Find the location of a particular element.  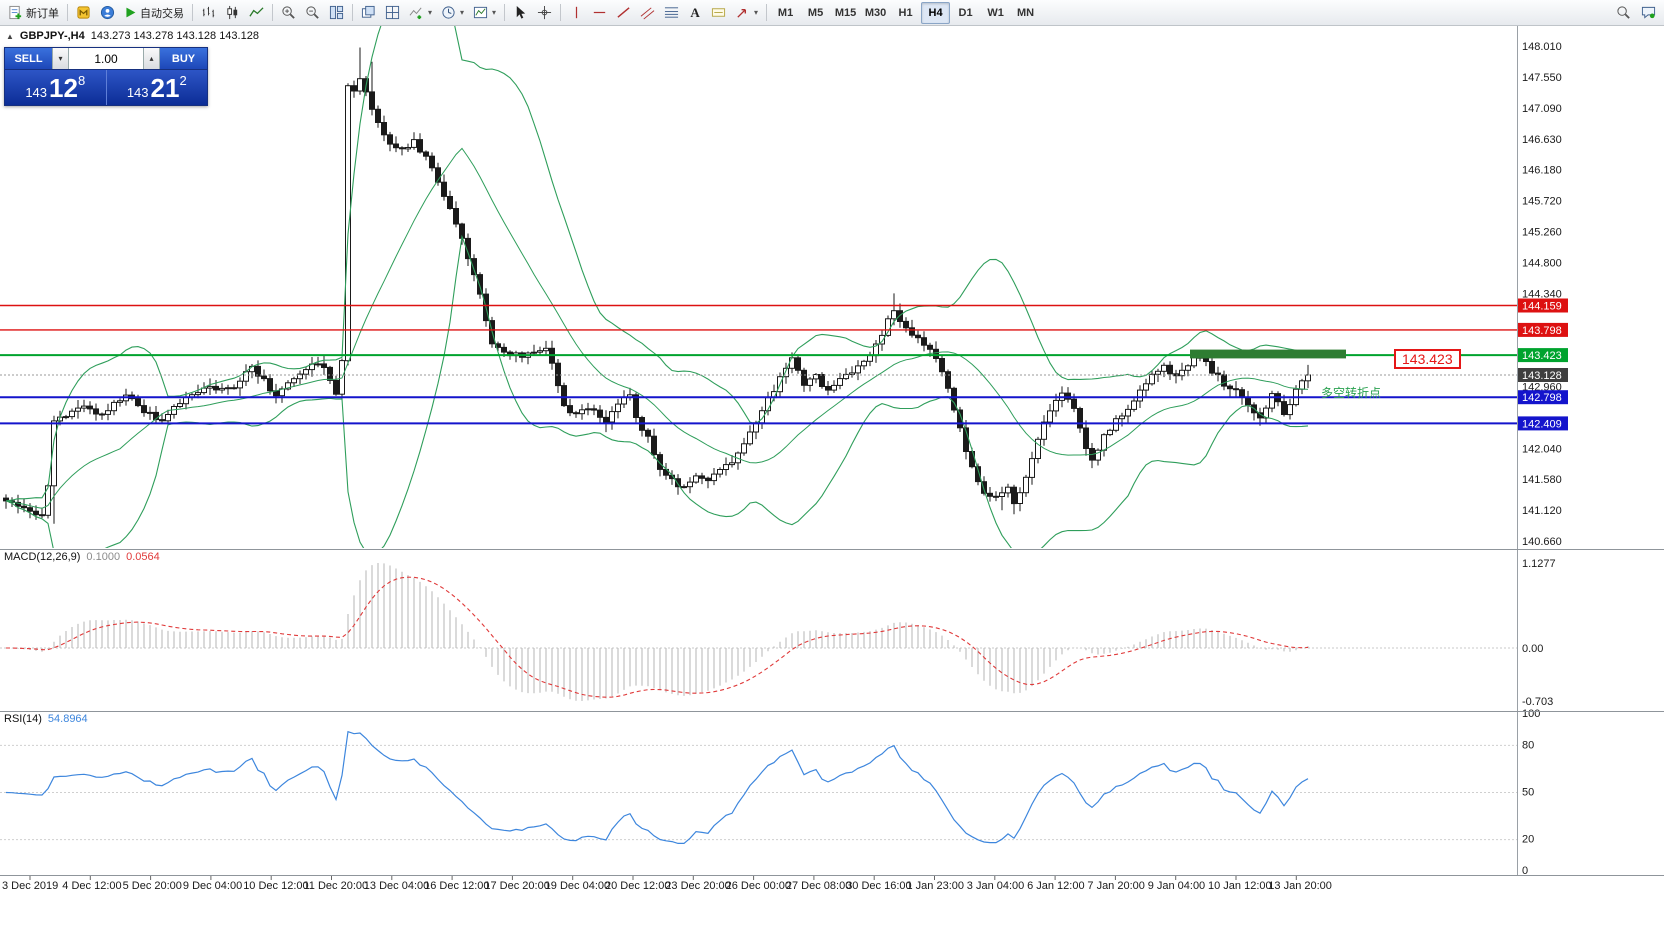

svg-text: 0.00 is located at coordinates (1532, 649).